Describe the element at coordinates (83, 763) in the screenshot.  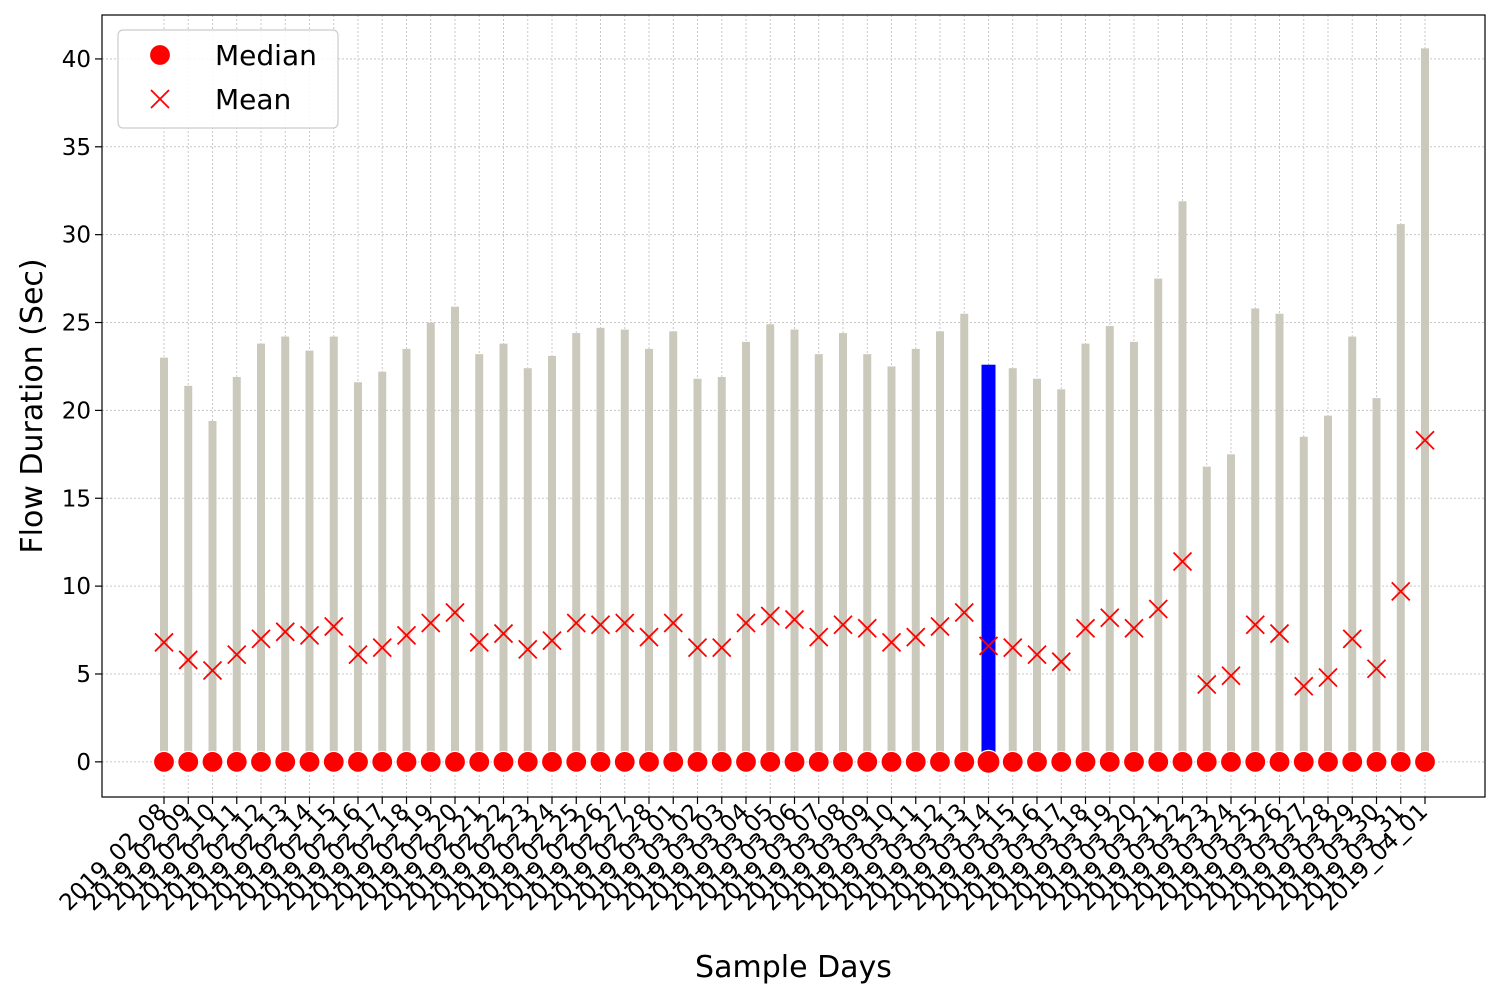
I see `y-tick-label: 0` at that location.